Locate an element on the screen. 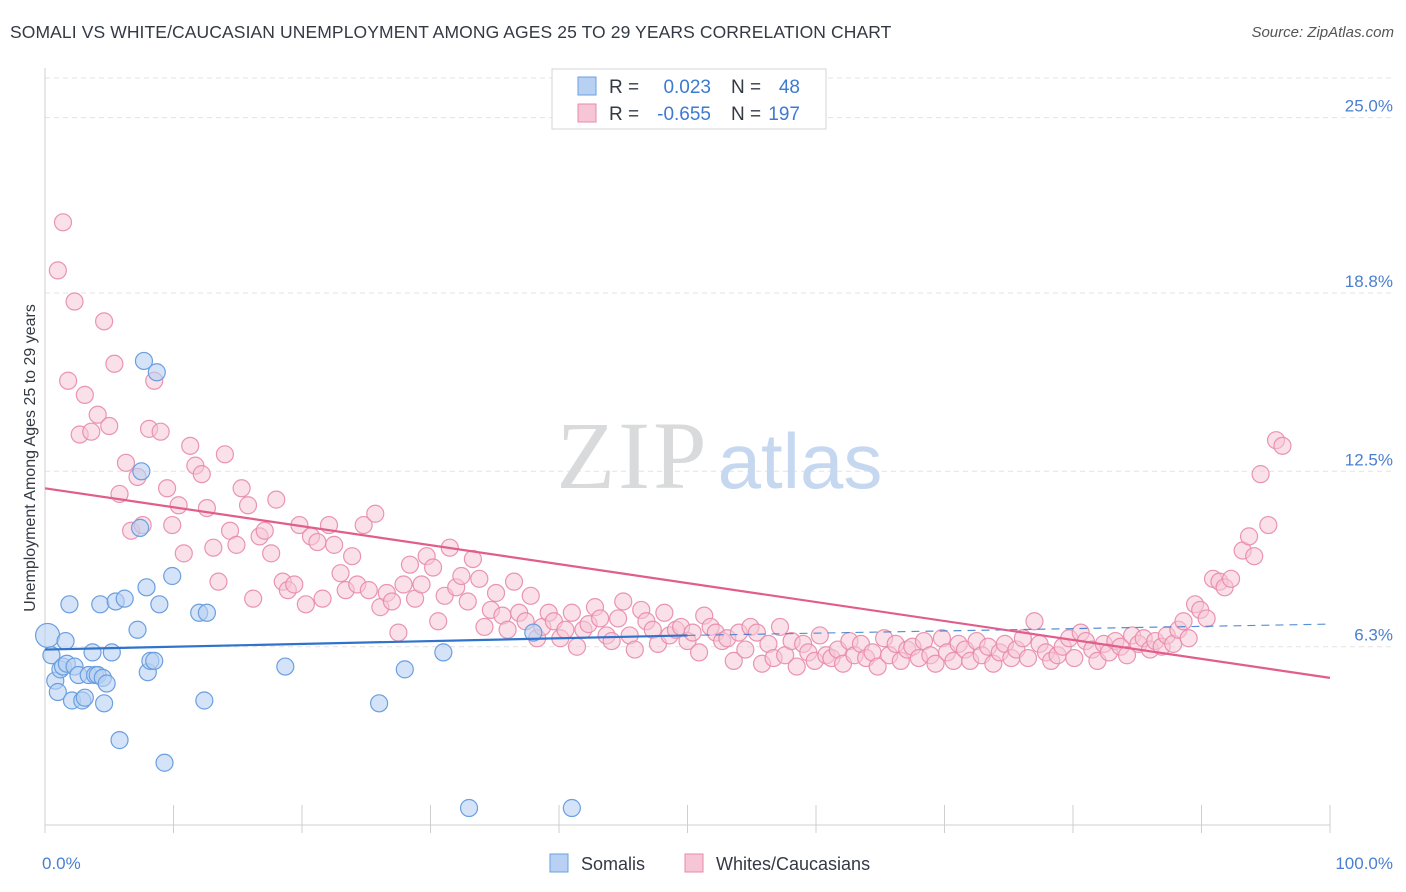 This screenshot has width=1406, height=892. watermark-zip: ZIP is located at coordinates (633, 455).